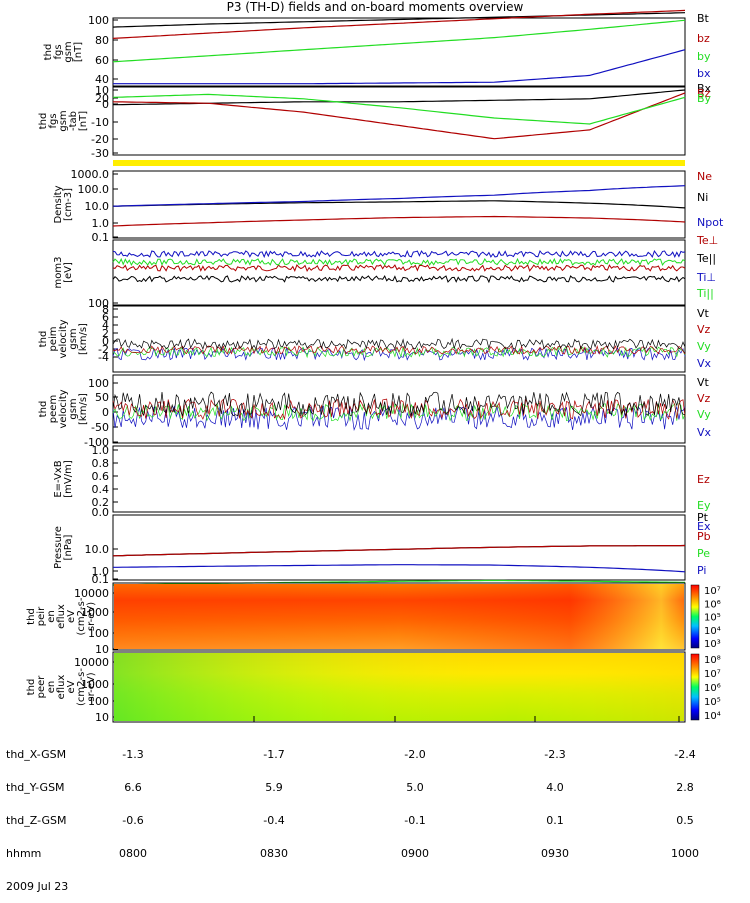  Describe the element at coordinates (685, 754) in the screenshot. I see `ephem-col4-x: -2.4` at that location.